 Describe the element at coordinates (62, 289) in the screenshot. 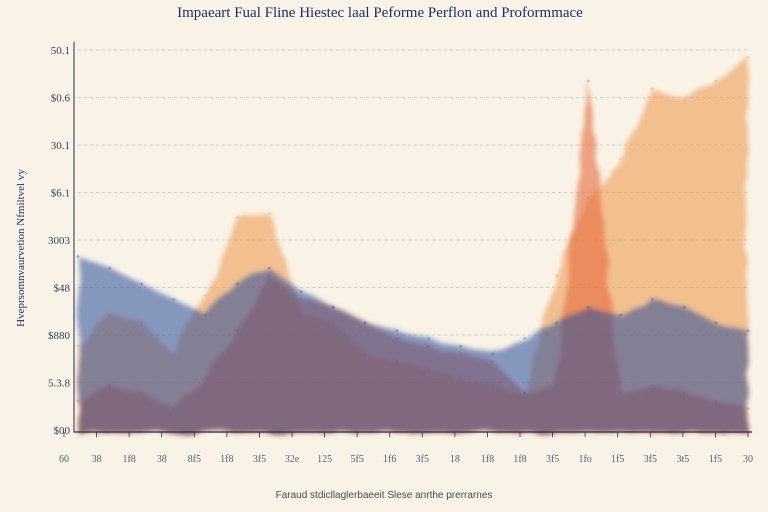

I see `y-tick-label: $48` at that location.